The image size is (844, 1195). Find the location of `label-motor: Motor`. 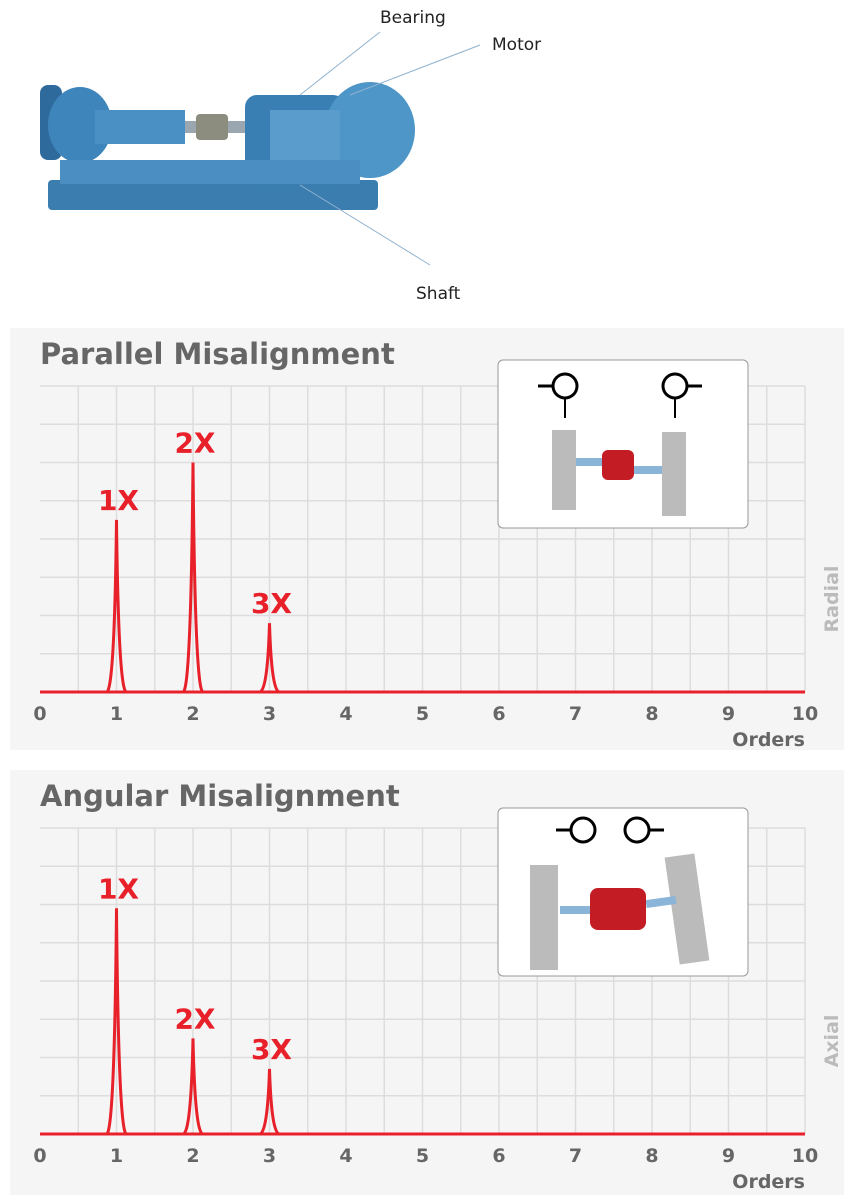

label-motor: Motor is located at coordinates (516, 45).